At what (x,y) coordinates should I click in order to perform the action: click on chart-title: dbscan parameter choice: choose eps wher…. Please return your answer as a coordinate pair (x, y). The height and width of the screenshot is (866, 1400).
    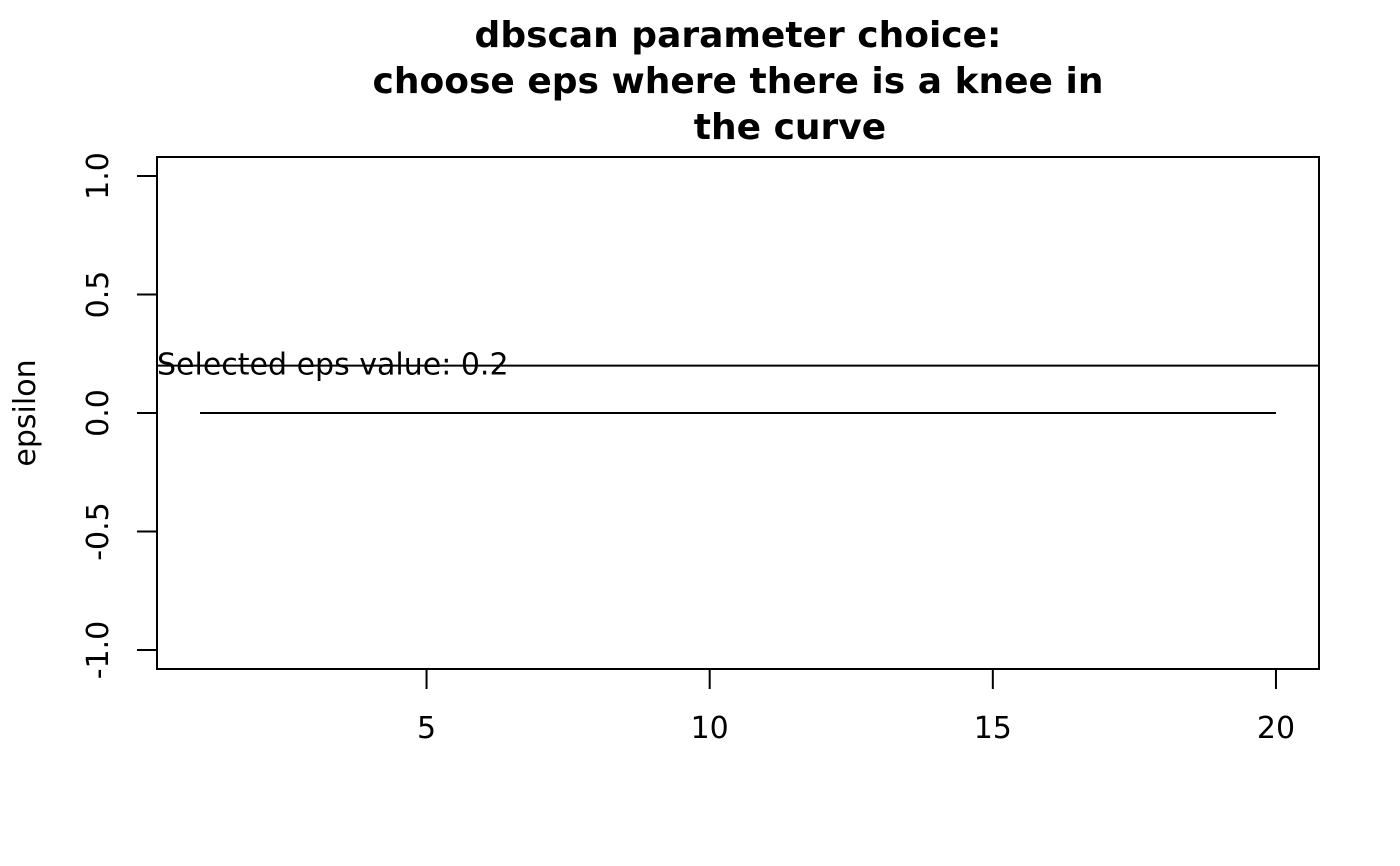
    Looking at the image, I should click on (738, 81).